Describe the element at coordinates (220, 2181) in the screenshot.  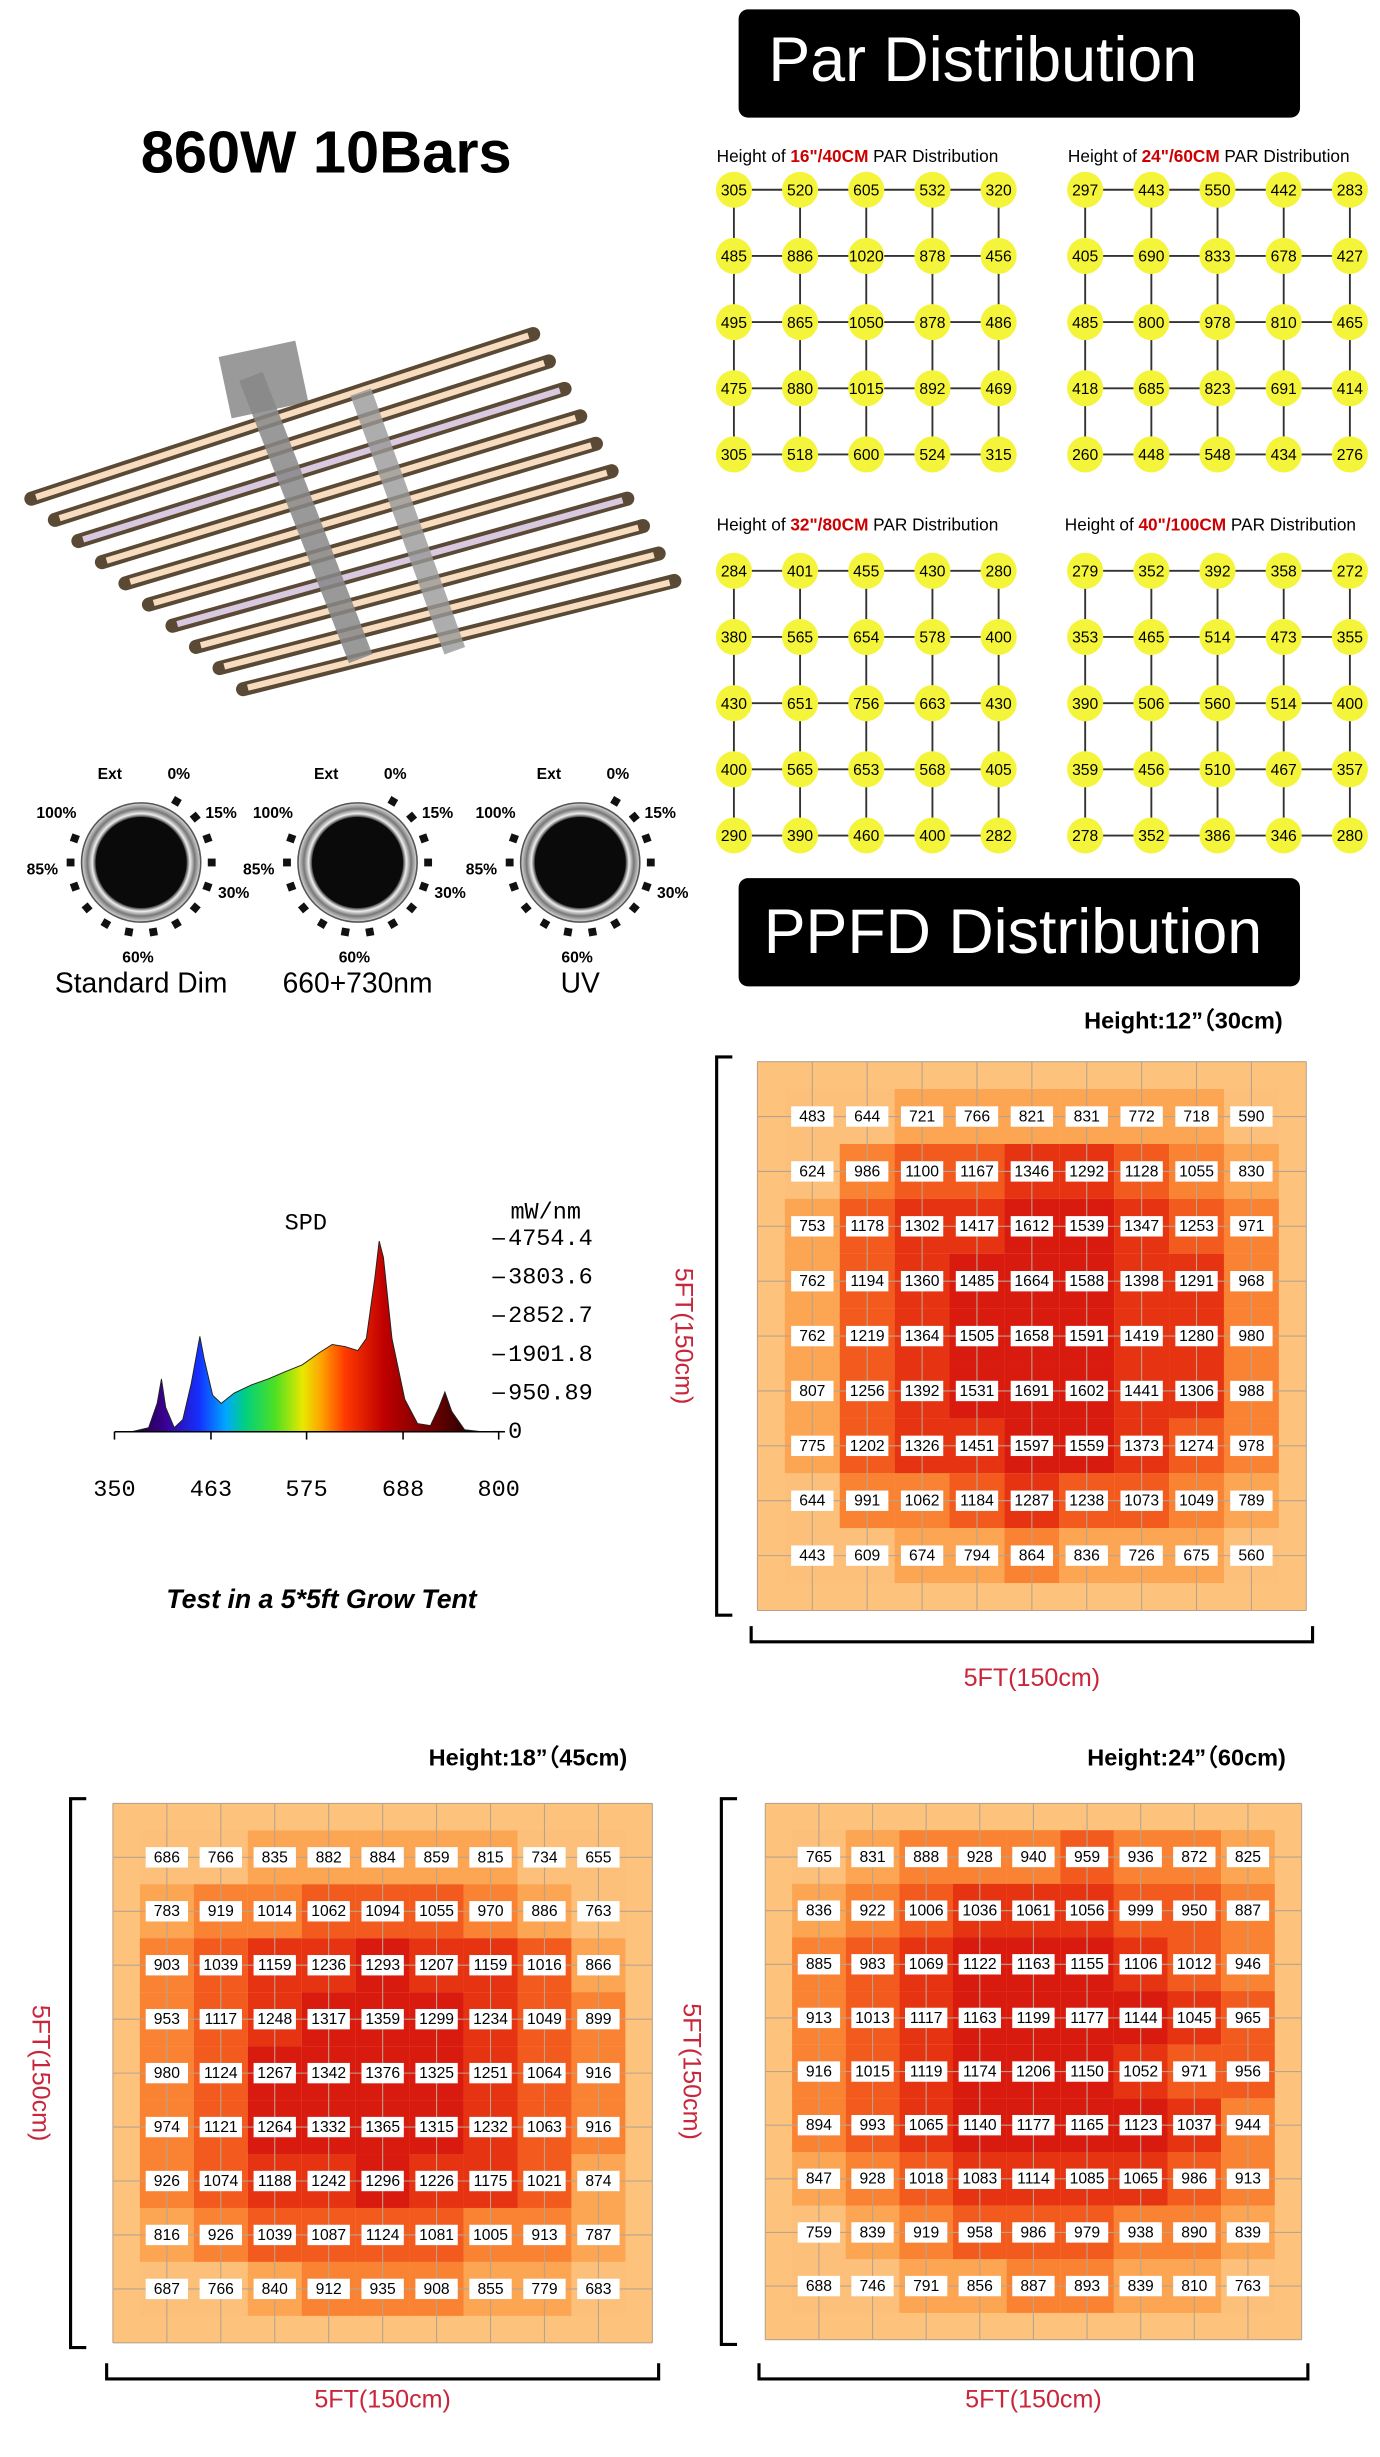
I see `ppfd-value: 1074` at that location.